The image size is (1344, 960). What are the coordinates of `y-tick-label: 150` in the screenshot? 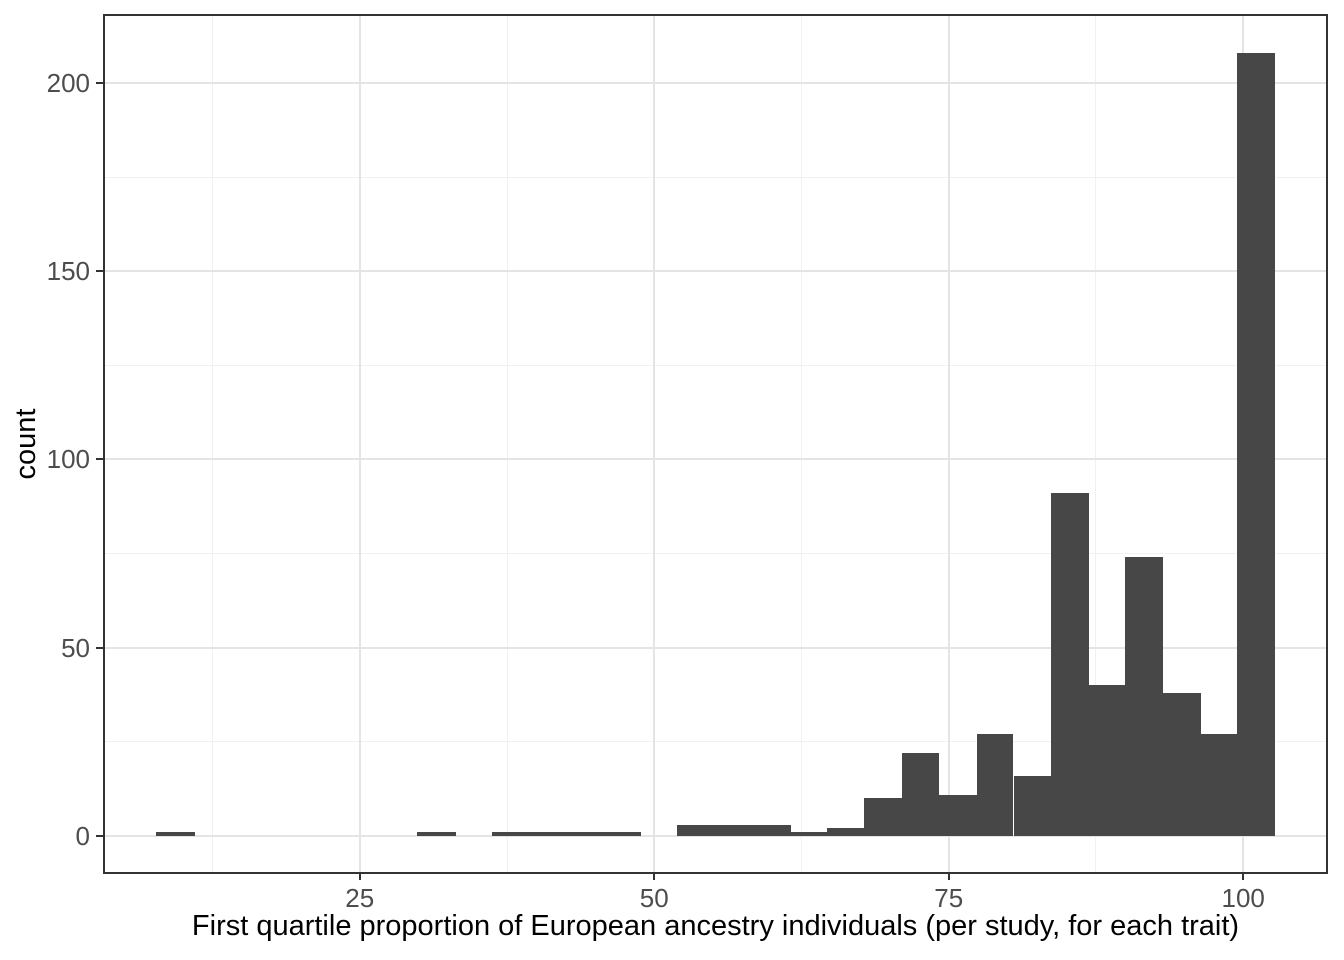 It's located at (68, 271).